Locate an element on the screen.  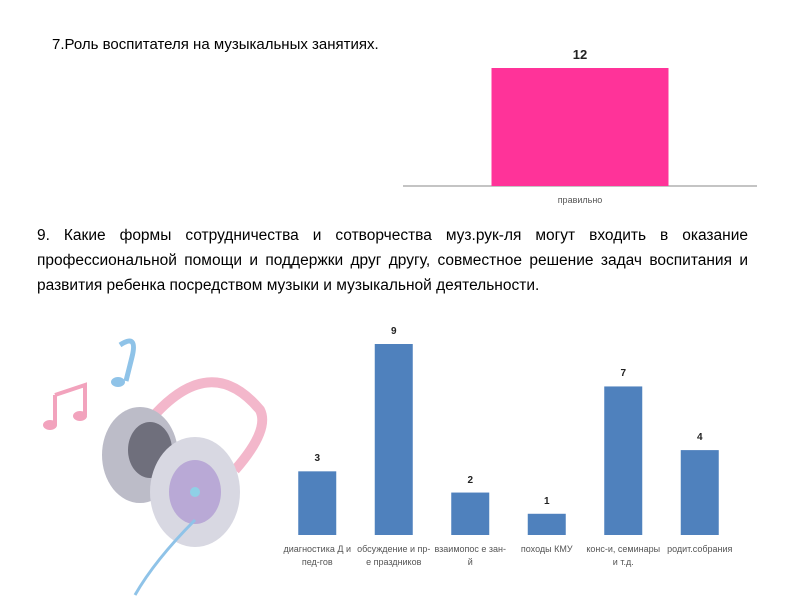
value-label: 1 is located at coordinates (546, 501).